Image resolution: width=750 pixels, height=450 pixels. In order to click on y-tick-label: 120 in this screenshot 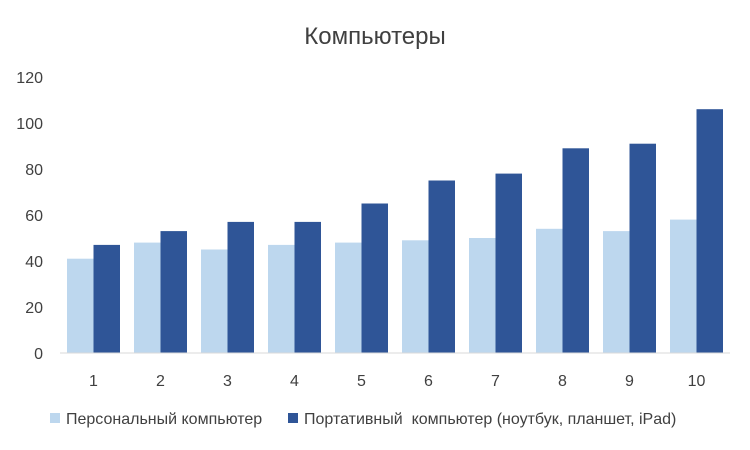, I will do `click(29, 78)`.